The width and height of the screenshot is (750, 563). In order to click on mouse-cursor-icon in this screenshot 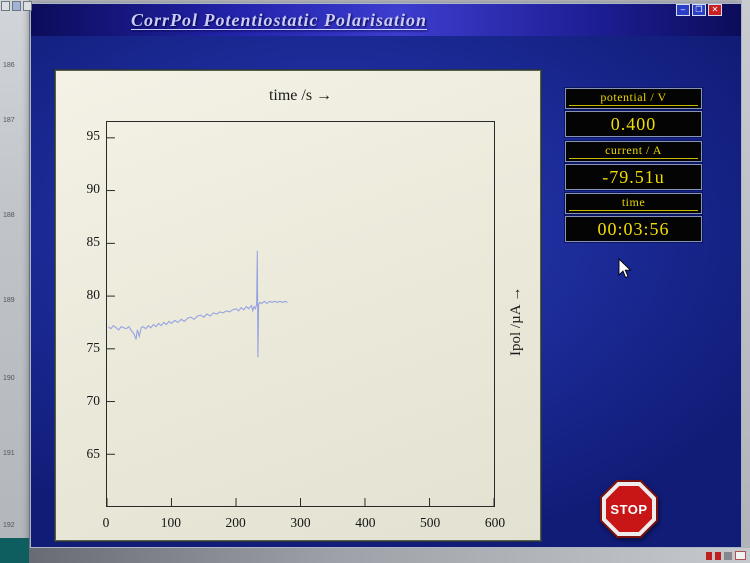, I will do `click(625, 271)`.